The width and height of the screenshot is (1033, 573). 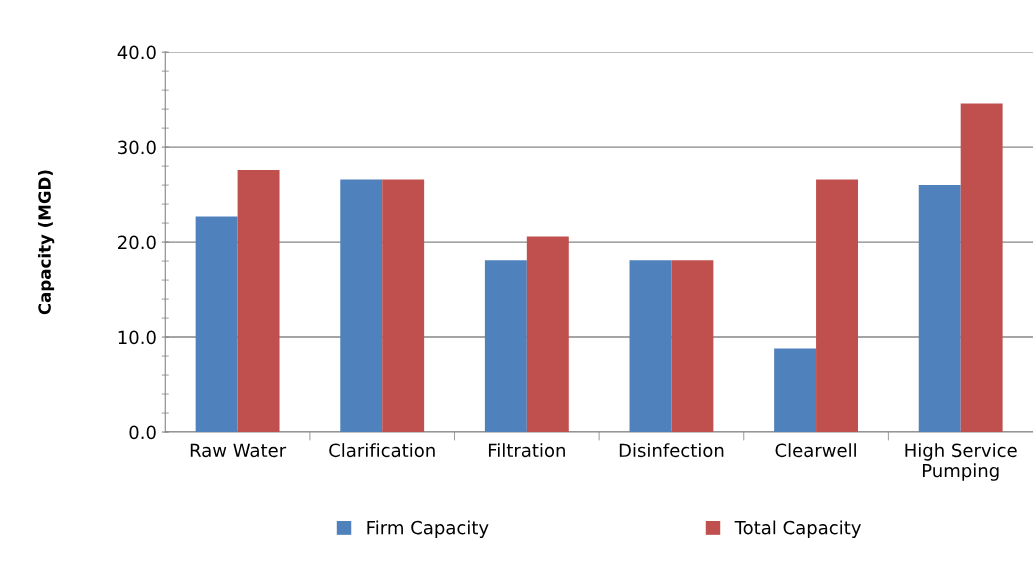 What do you see at coordinates (961, 462) in the screenshot?
I see `x-tick-label: High Service Pumping` at bounding box center [961, 462].